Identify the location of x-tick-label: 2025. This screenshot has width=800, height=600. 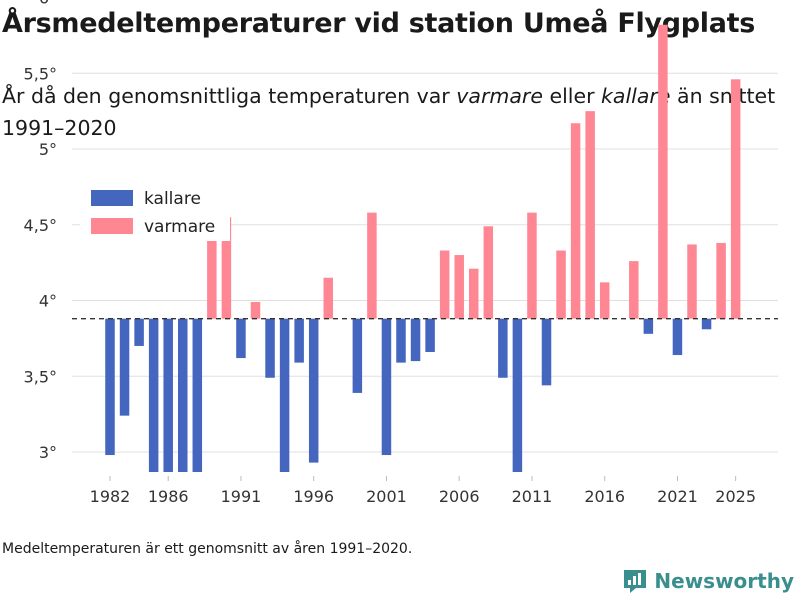
(735, 496).